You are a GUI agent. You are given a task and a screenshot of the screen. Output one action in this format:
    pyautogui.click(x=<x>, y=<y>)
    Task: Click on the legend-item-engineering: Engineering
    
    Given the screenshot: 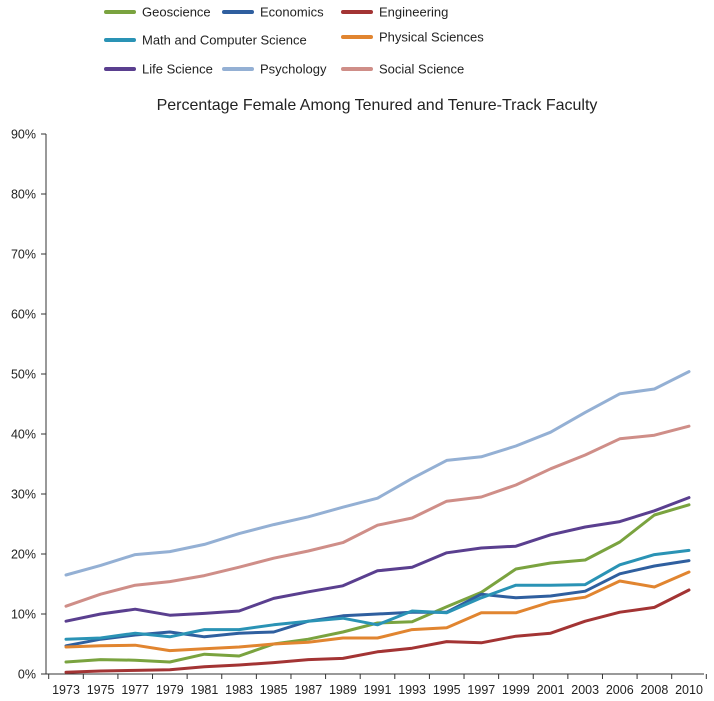 What is the action you would take?
    pyautogui.click(x=394, y=12)
    